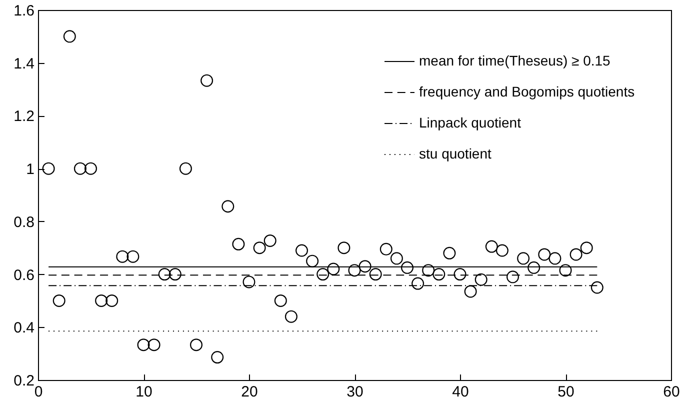 The image size is (682, 401). Describe the element at coordinates (671, 392) in the screenshot. I see `x-tick-label: 60` at that location.